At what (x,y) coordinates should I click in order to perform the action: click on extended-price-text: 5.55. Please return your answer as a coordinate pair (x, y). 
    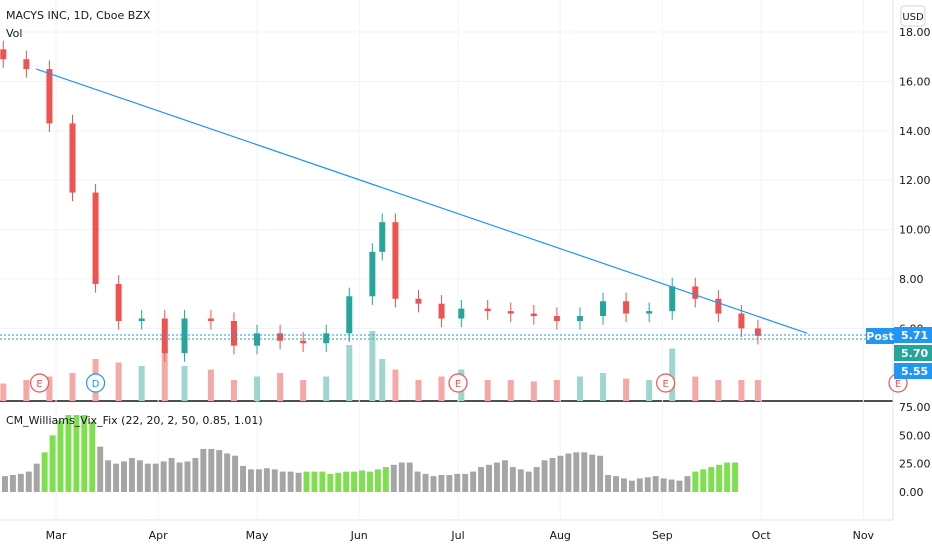
    Looking at the image, I should click on (914, 371).